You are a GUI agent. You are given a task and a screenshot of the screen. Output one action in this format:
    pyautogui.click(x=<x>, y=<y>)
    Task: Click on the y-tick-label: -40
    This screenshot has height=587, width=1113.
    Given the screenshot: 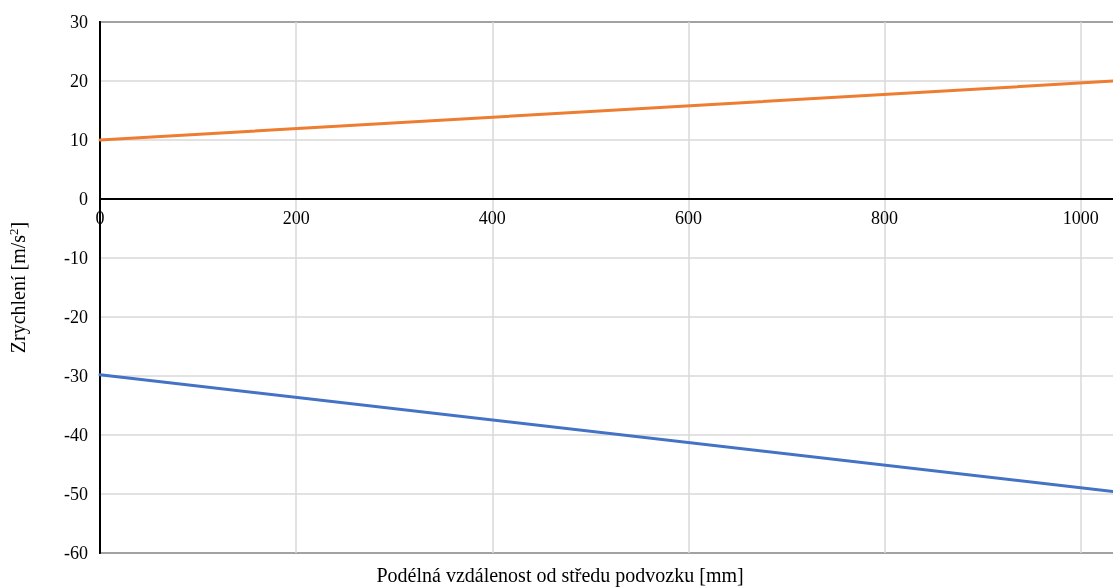 What is the action you would take?
    pyautogui.click(x=76, y=435)
    